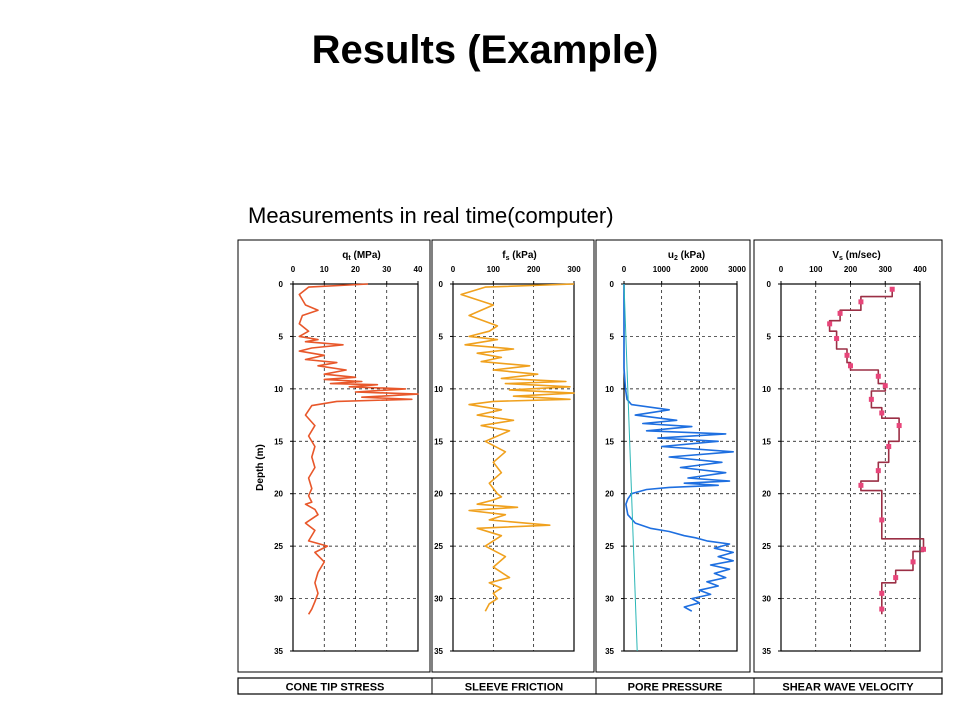 Image resolution: width=960 pixels, height=720 pixels. I want to click on chart-panel-3: 0 1000 2000 3000 0 5 10 15 20 25 30 35 u2 (kPa), so click(675, 453).